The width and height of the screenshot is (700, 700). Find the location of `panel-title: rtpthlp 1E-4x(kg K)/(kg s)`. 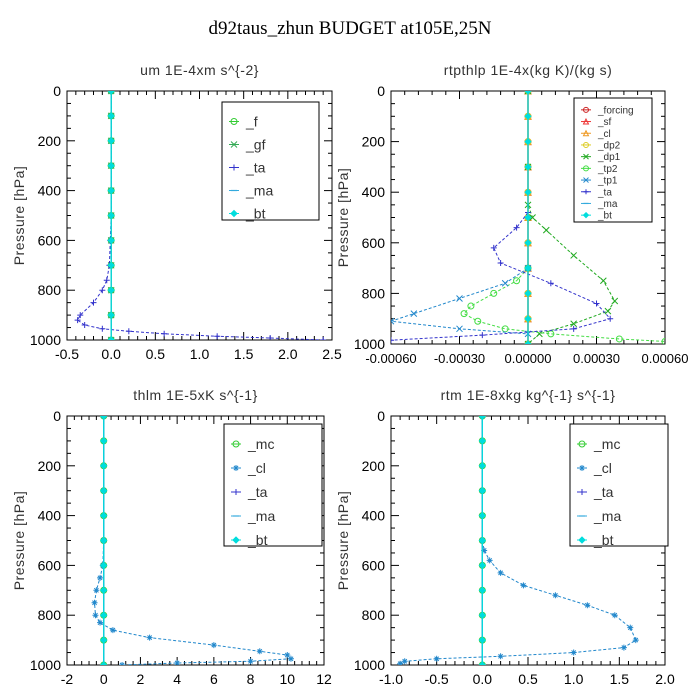

panel-title: rtpthlp 1E-4x(kg K)/(kg s) is located at coordinates (528, 70).